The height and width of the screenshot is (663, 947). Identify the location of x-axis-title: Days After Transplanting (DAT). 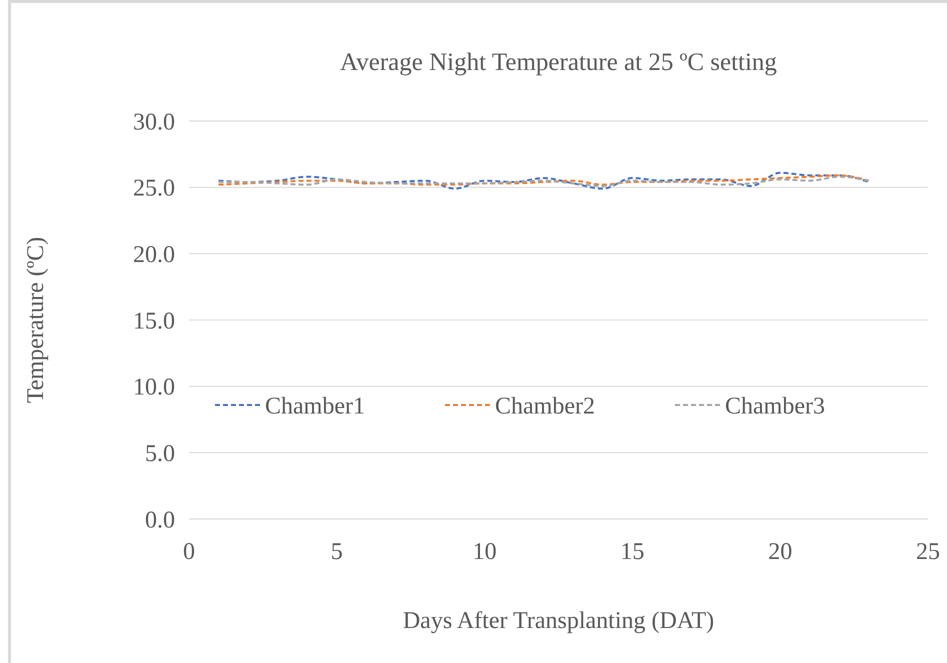
(558, 621).